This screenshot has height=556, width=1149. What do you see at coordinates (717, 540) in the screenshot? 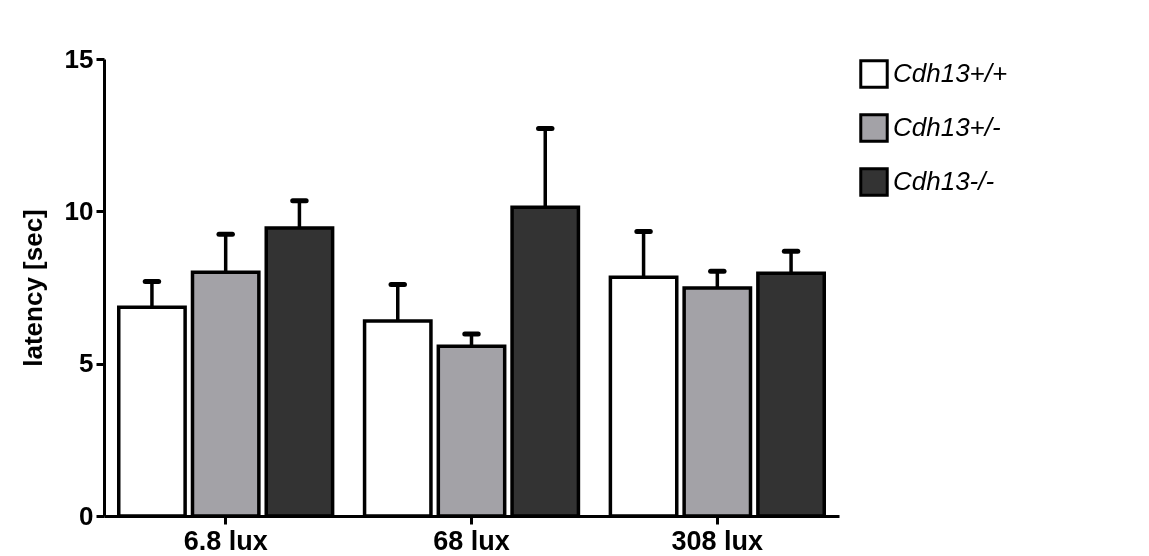
I see `x-tick-label: 308 lux` at bounding box center [717, 540].